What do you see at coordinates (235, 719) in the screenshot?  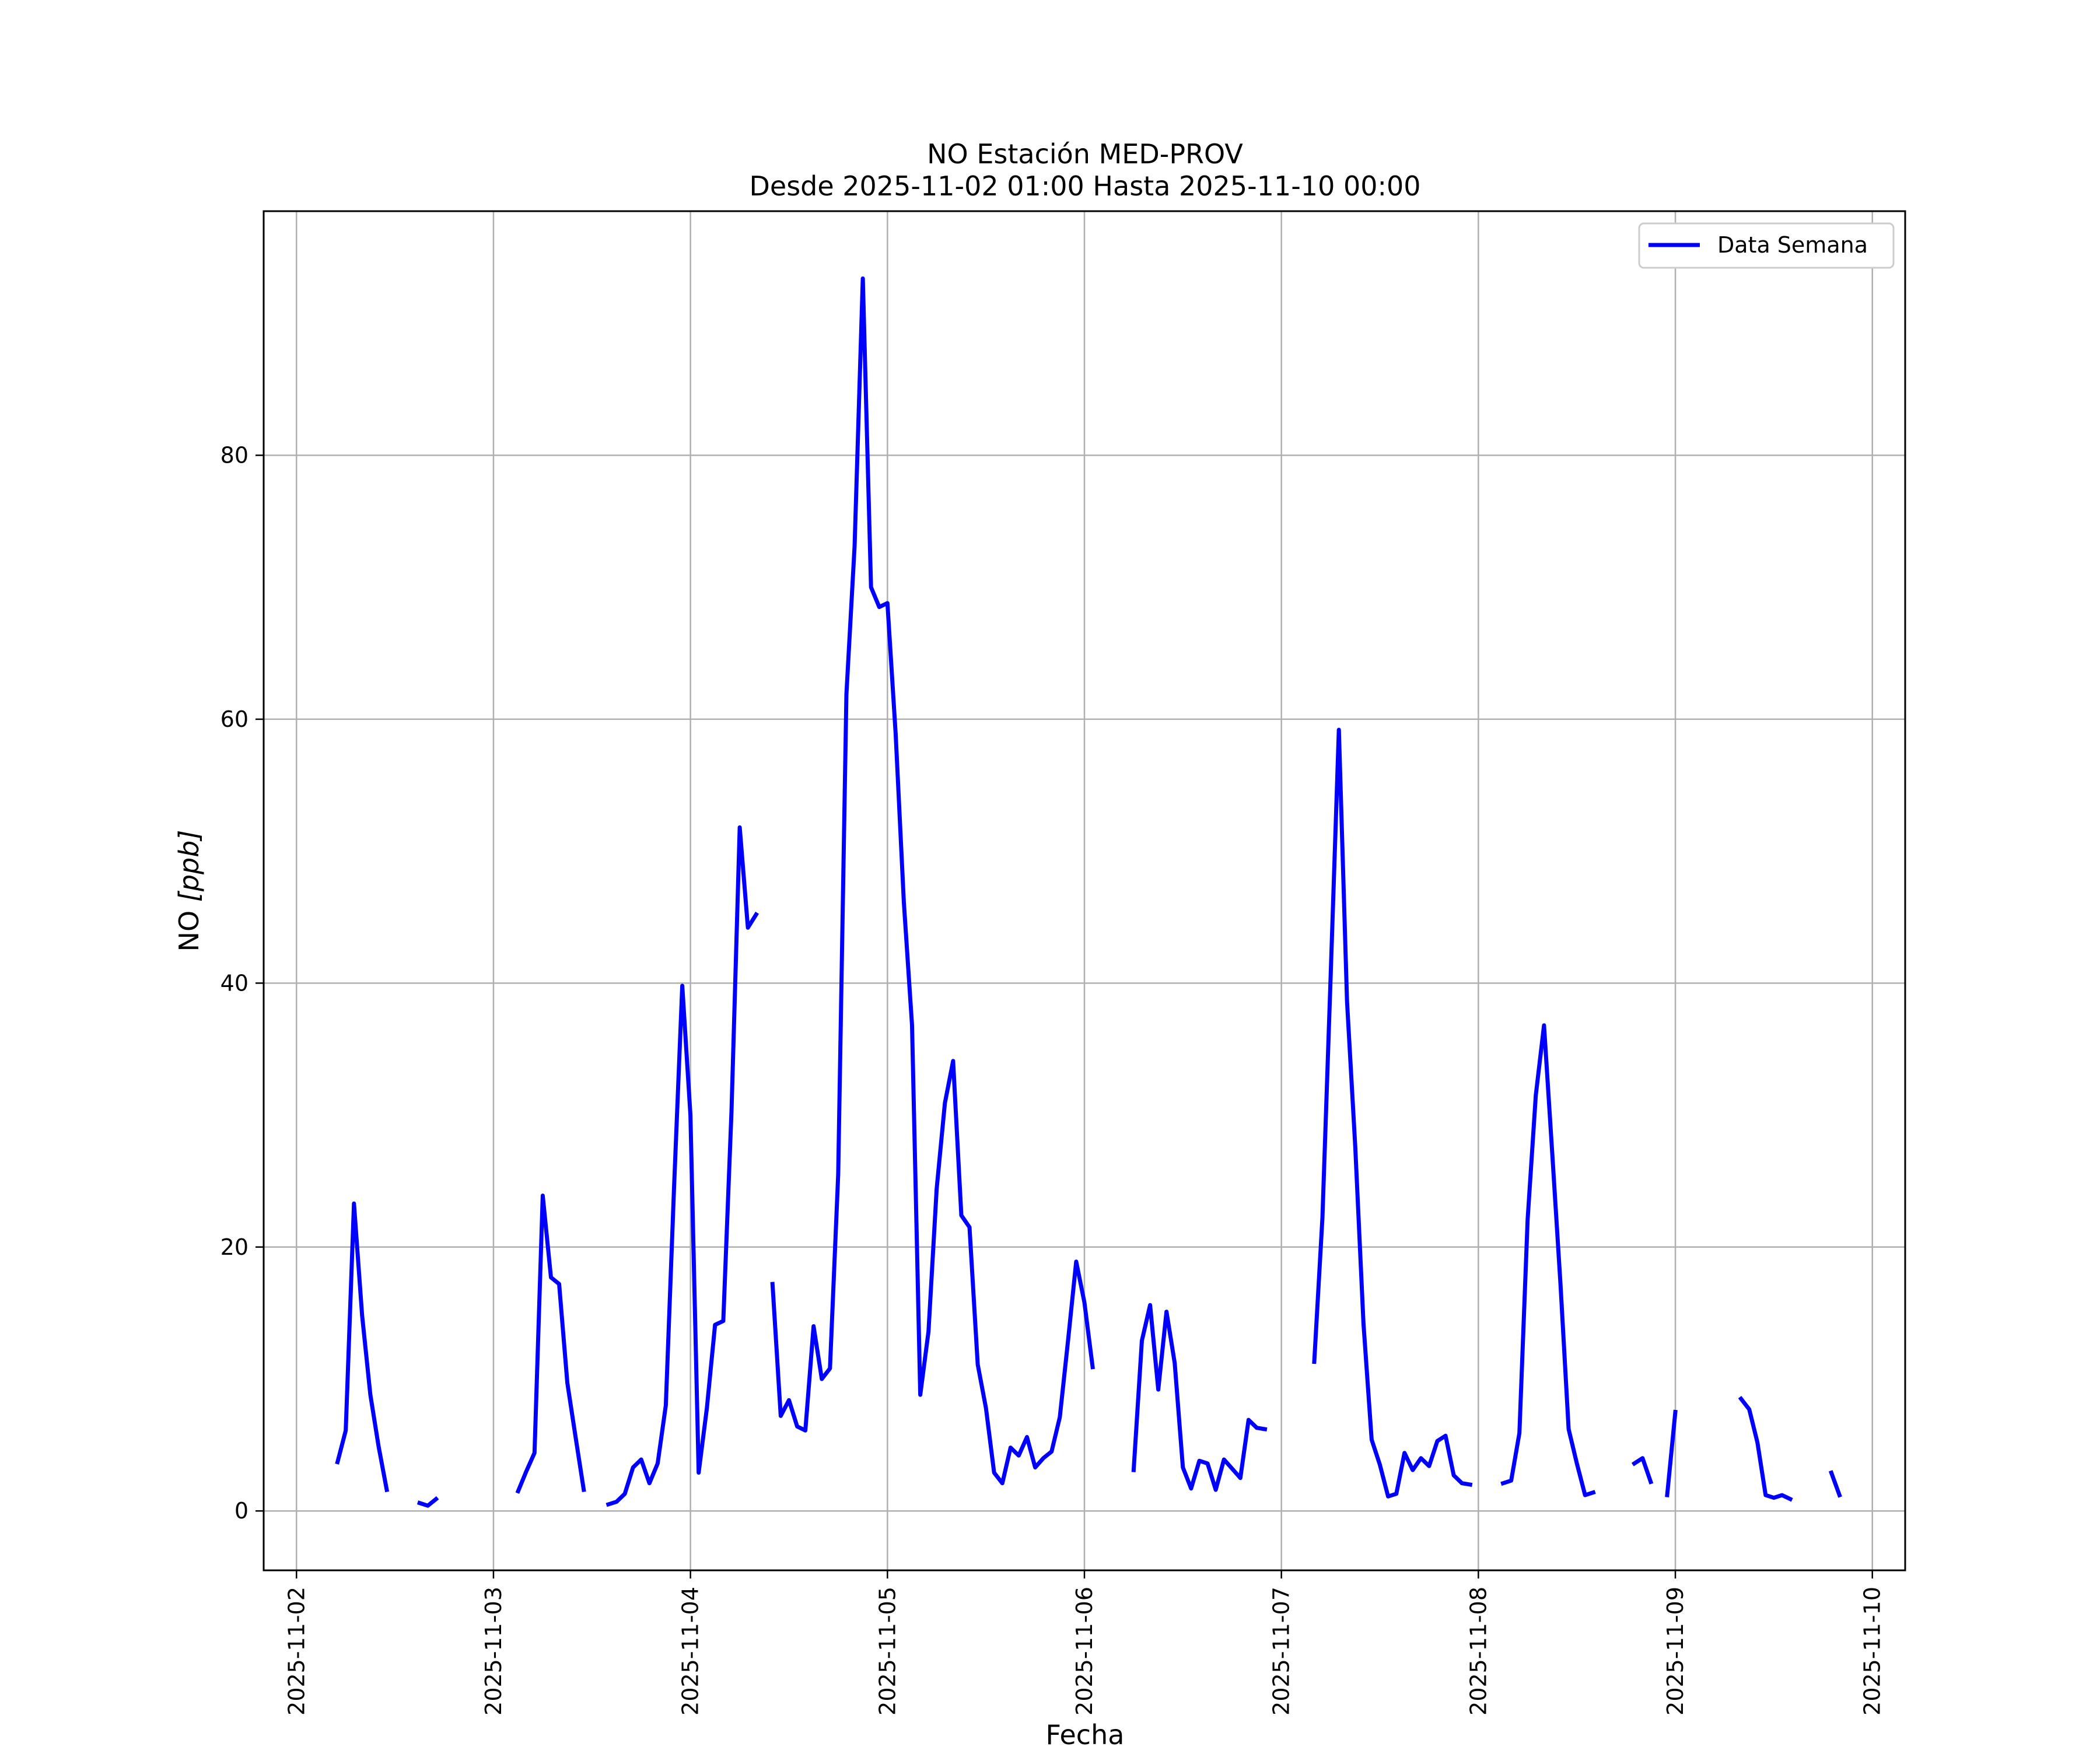 I see `y-tick-label: 60` at bounding box center [235, 719].